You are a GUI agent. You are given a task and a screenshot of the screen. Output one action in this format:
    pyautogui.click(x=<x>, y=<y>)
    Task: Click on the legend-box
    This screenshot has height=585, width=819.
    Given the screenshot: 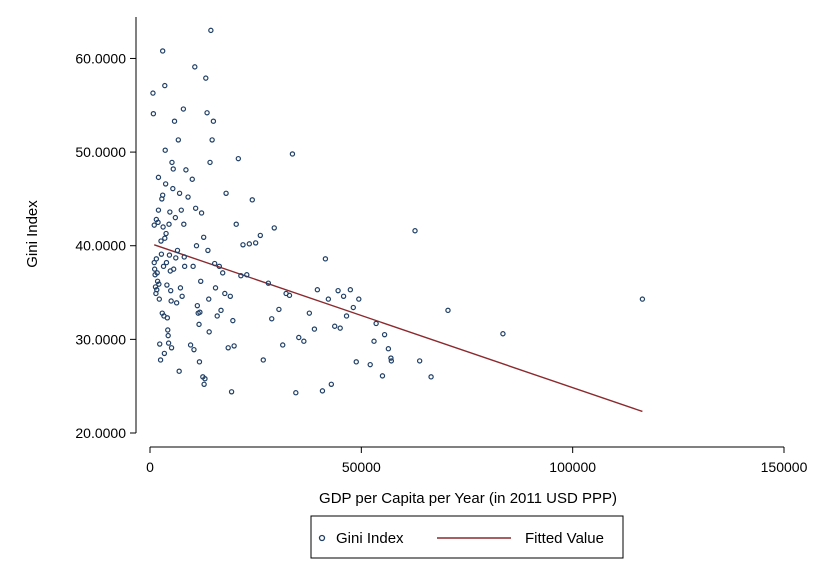 What is the action you would take?
    pyautogui.click(x=467, y=537)
    